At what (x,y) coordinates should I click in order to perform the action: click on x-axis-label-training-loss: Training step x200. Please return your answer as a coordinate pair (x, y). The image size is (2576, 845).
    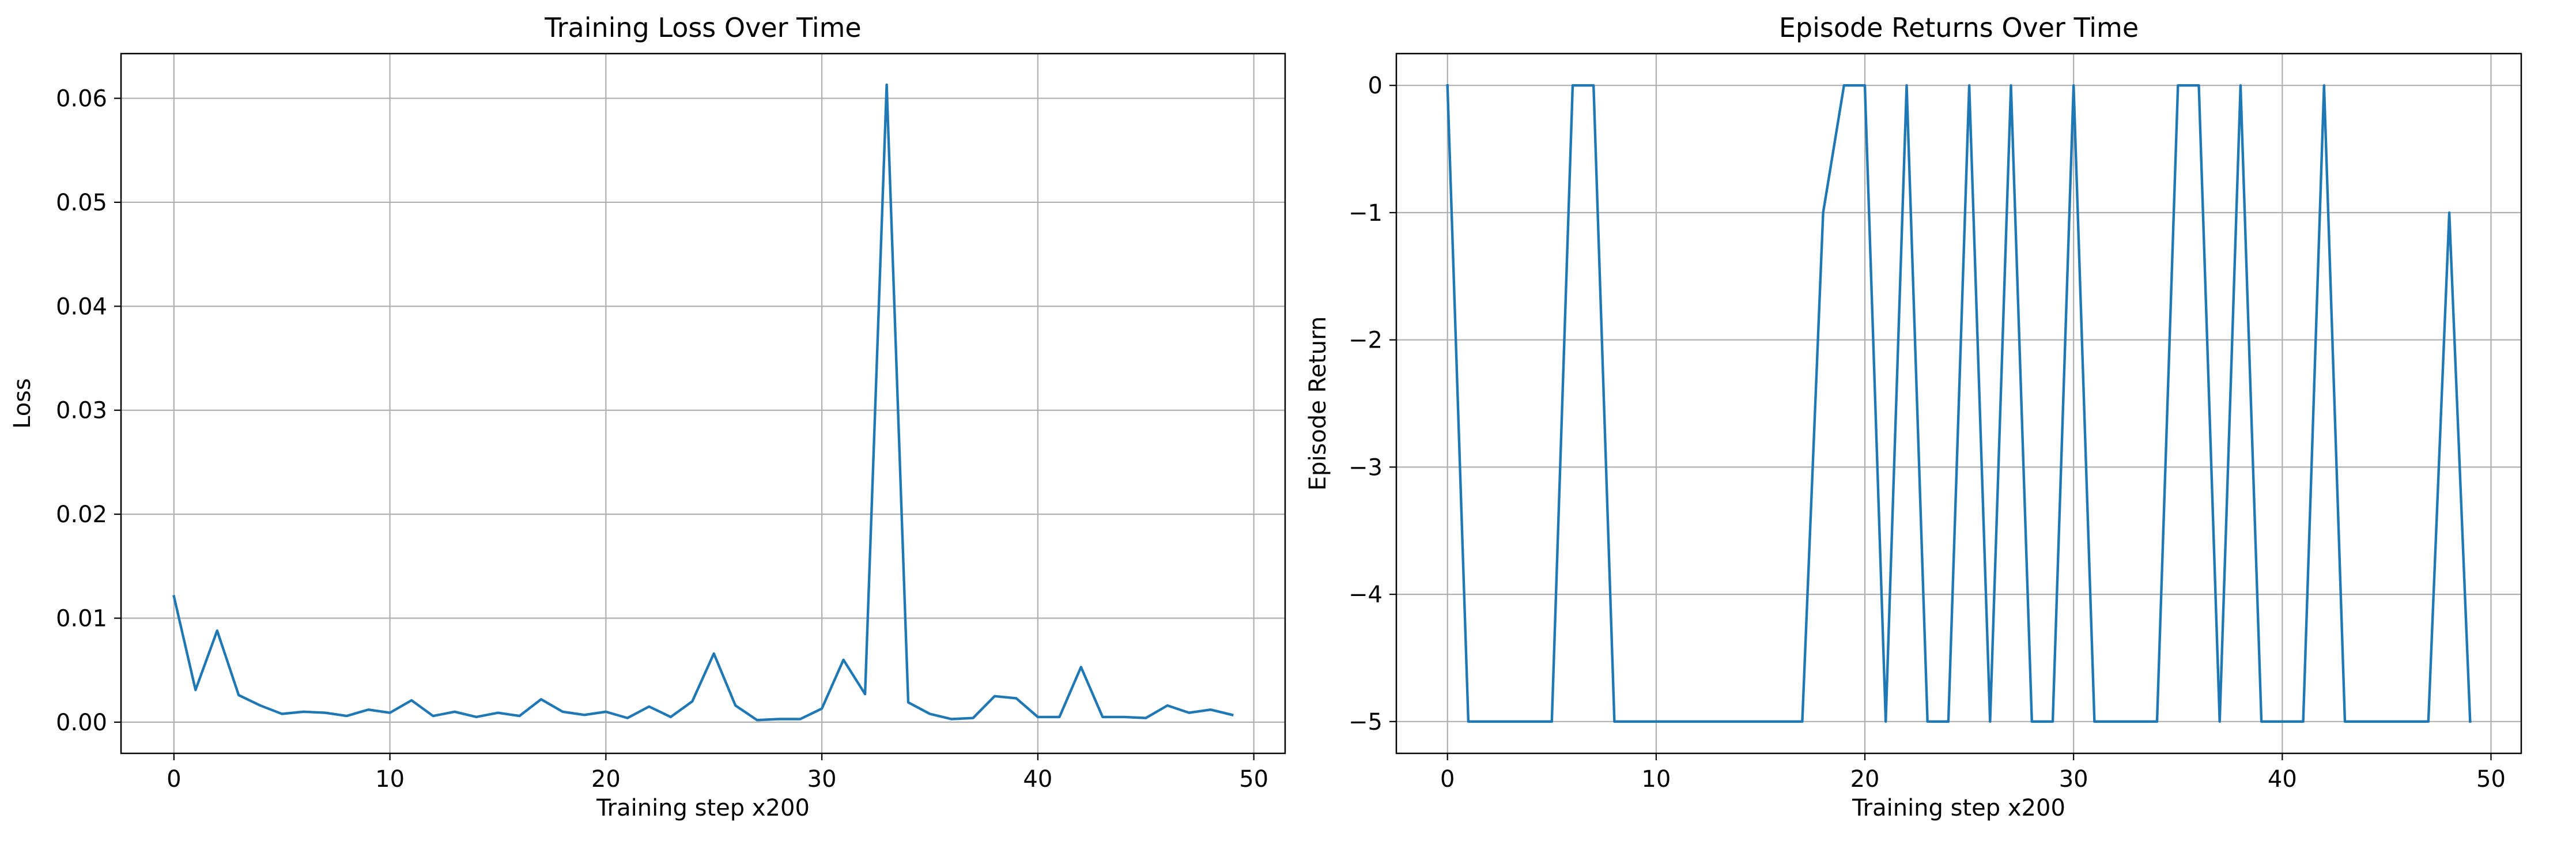
    Looking at the image, I should click on (703, 808).